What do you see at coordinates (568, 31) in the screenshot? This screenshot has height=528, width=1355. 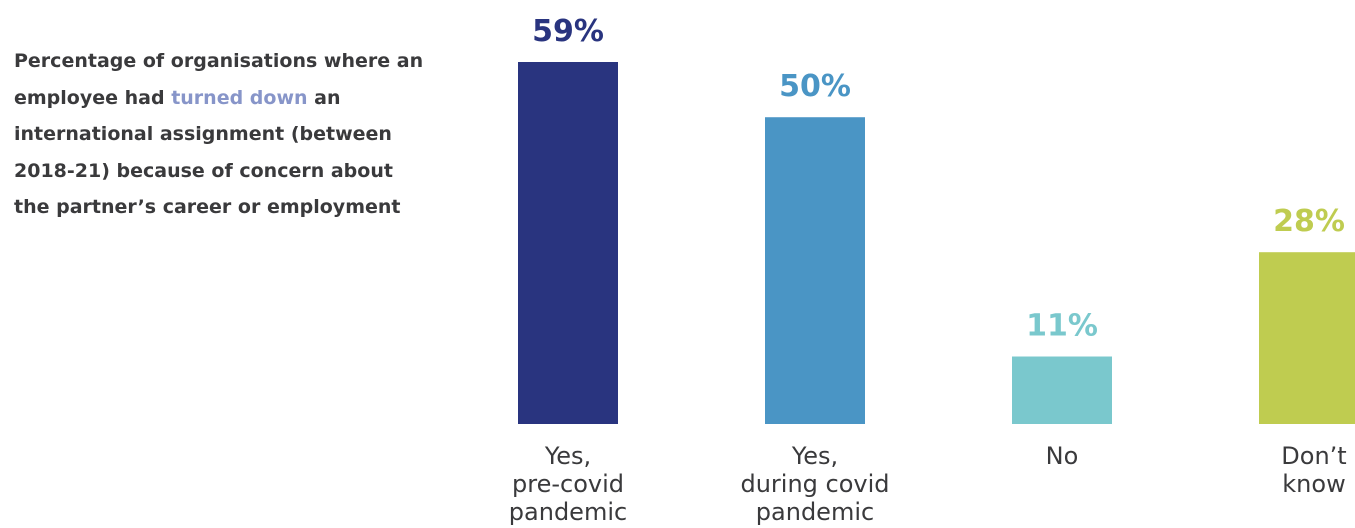 I see `value-label-0: 59%` at bounding box center [568, 31].